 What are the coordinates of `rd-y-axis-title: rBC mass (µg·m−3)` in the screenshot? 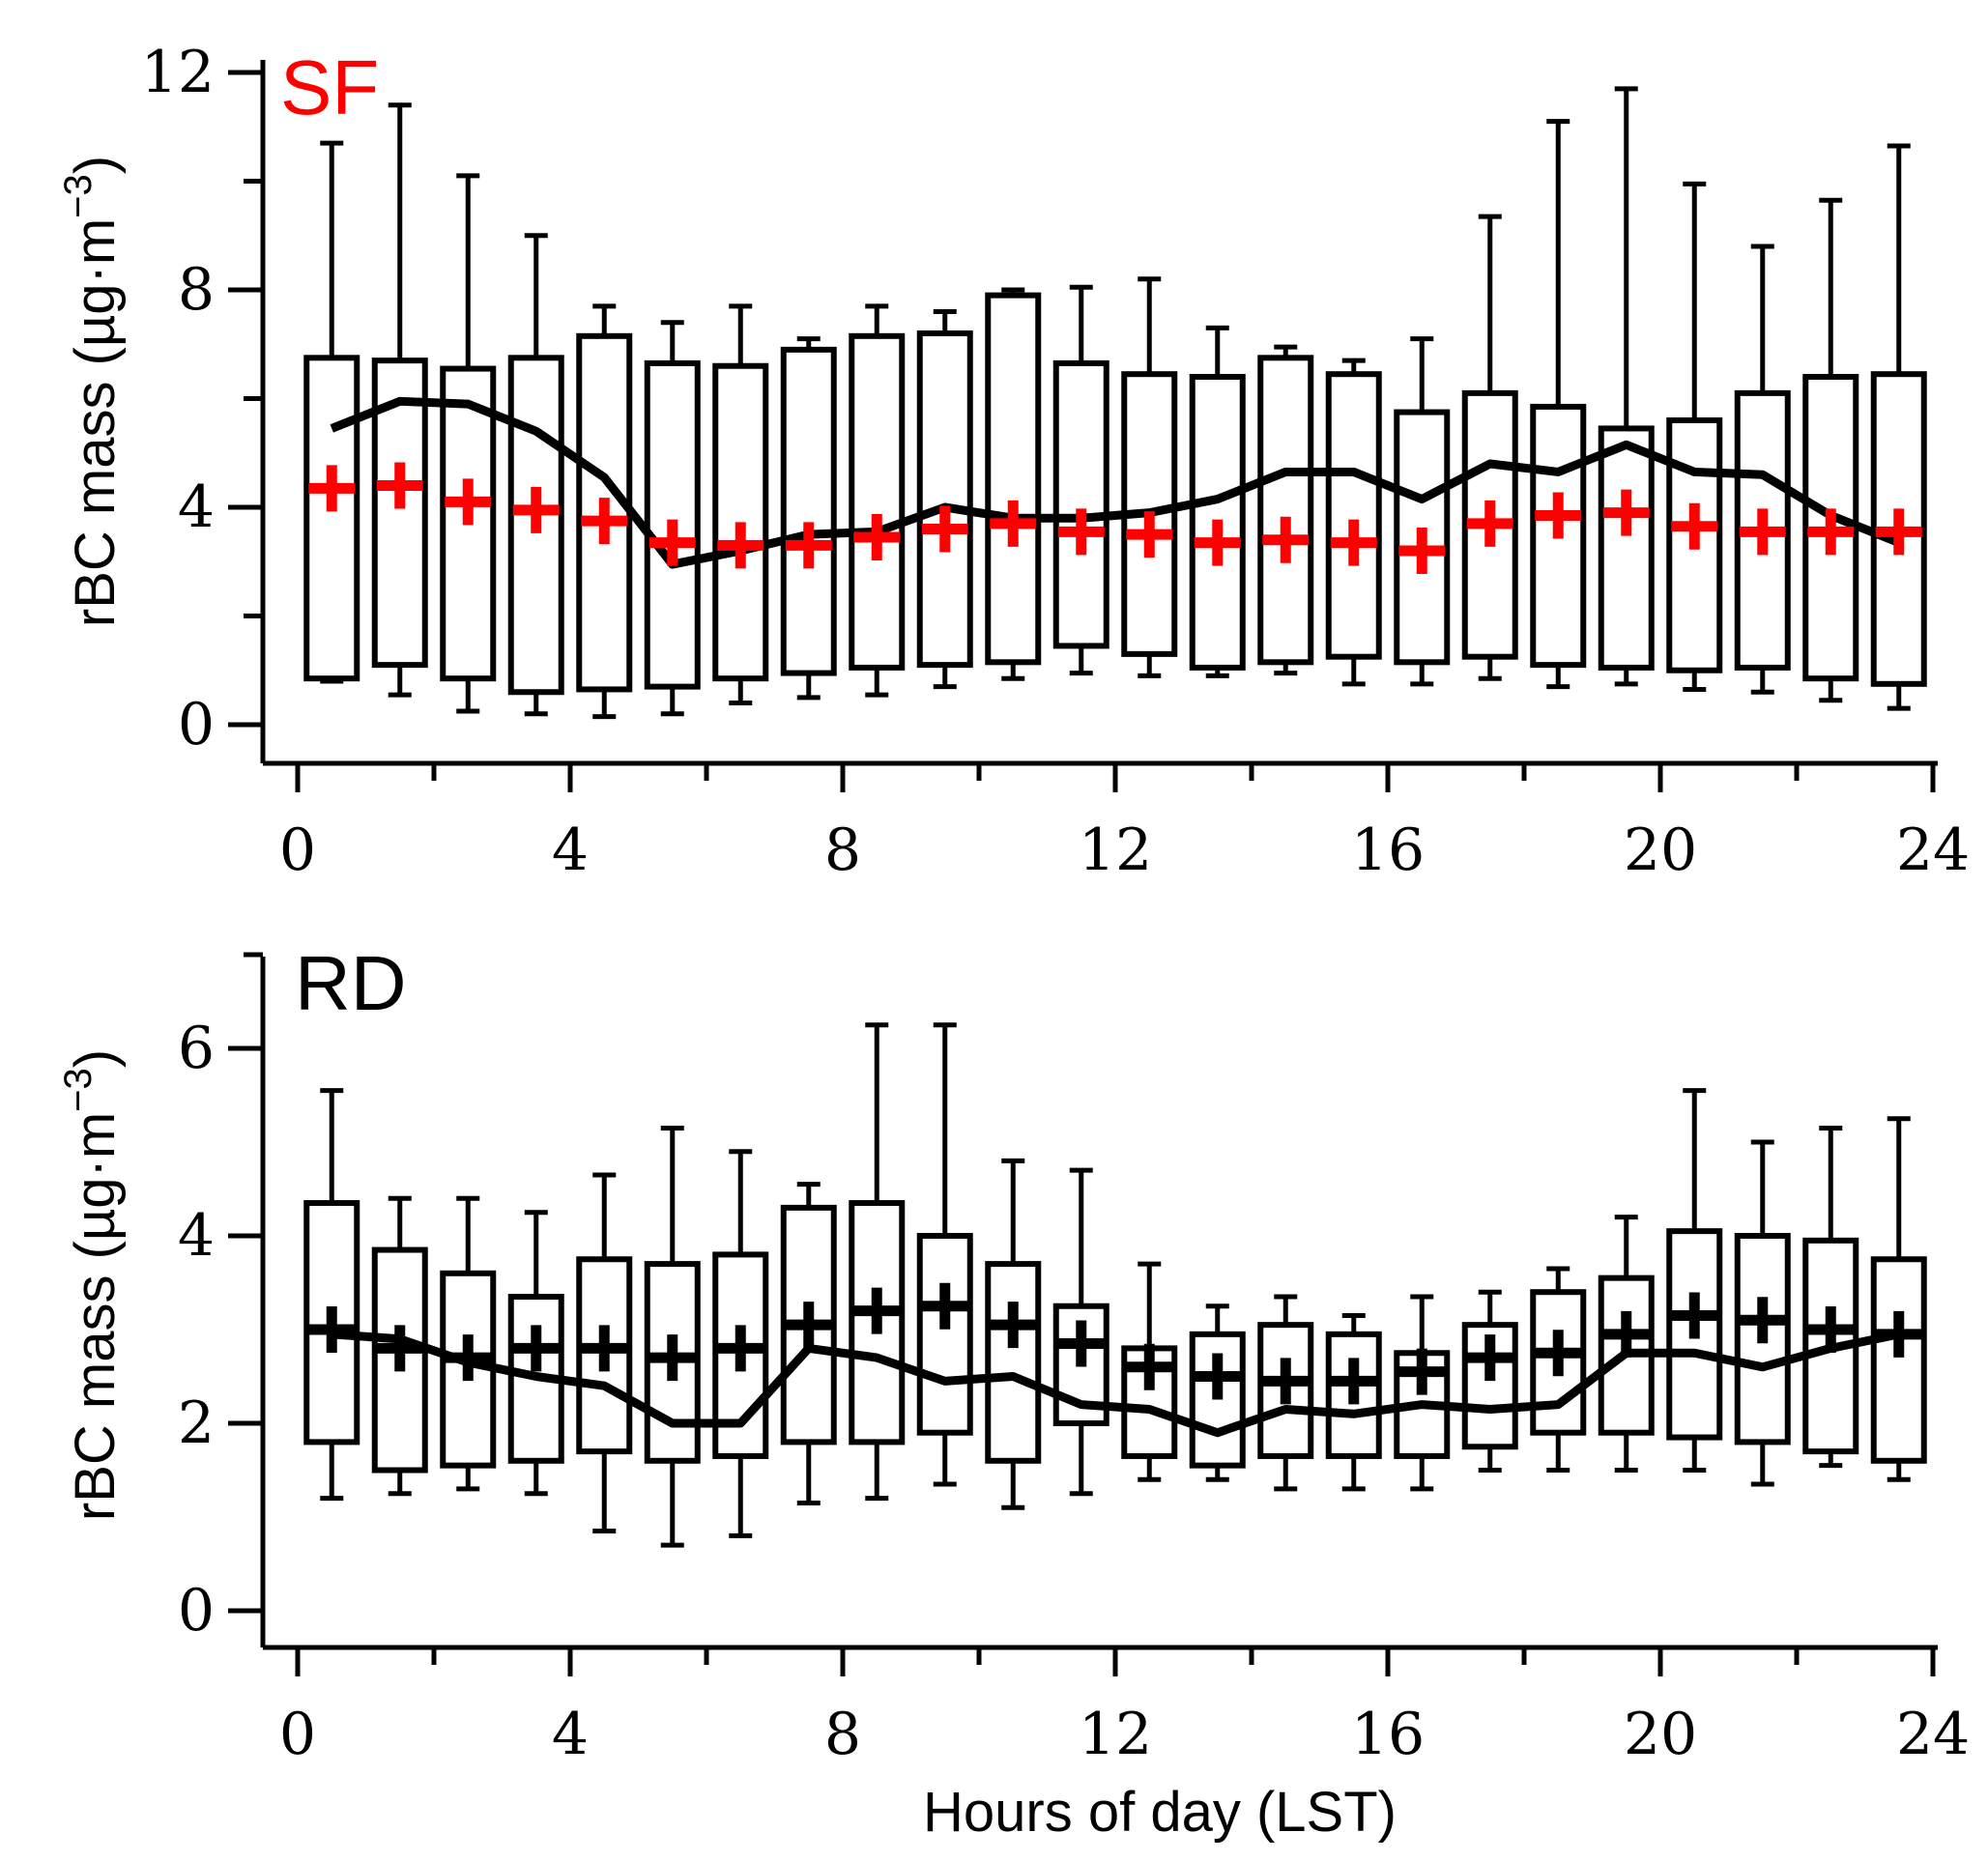 It's located at (92, 1285).